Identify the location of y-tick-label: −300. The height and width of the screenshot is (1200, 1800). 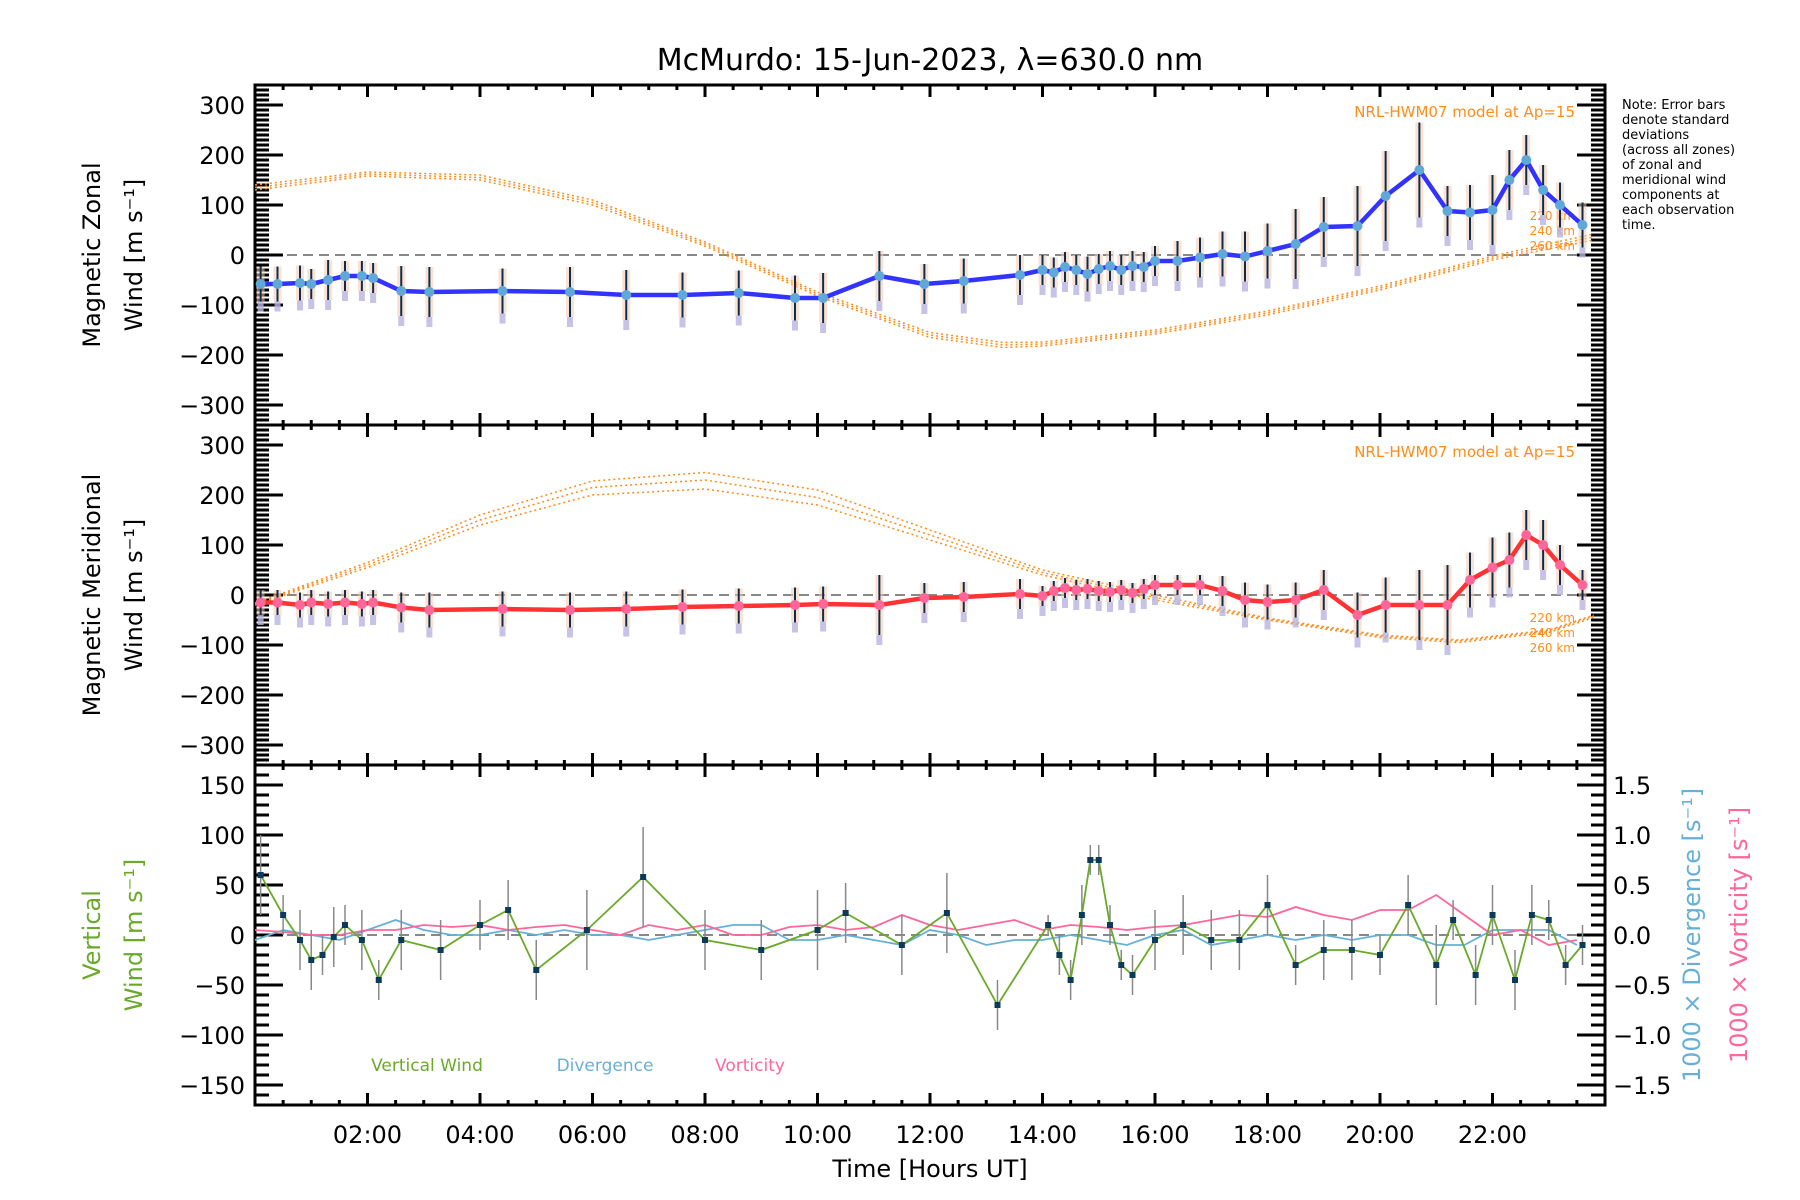
(212, 746).